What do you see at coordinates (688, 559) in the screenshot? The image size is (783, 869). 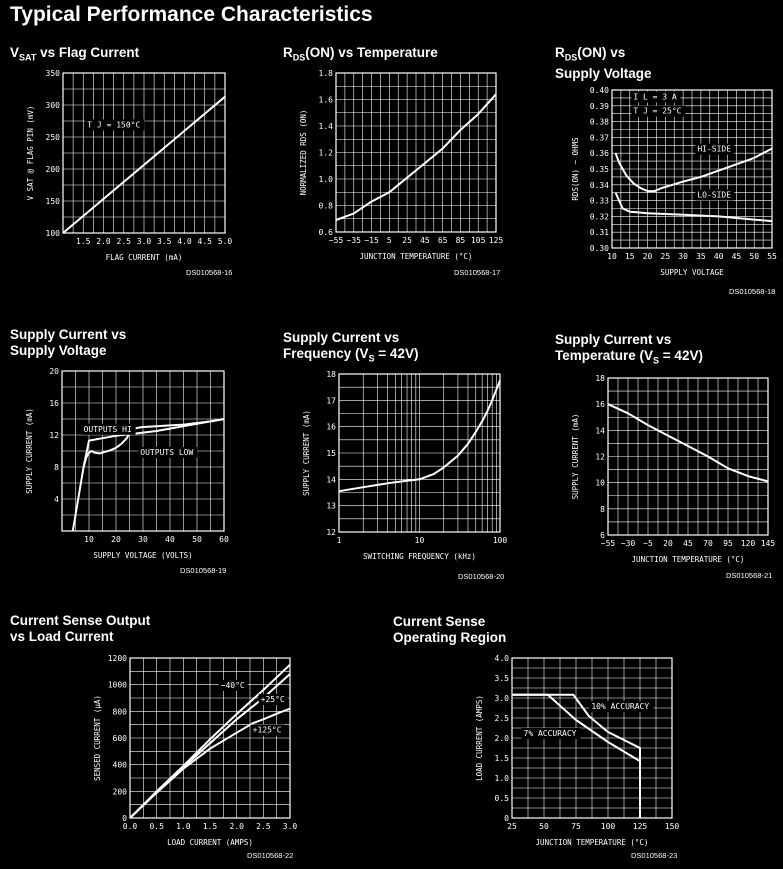 I see `c6-xlabel: JUNCTION TEMPERATURE (°C)` at bounding box center [688, 559].